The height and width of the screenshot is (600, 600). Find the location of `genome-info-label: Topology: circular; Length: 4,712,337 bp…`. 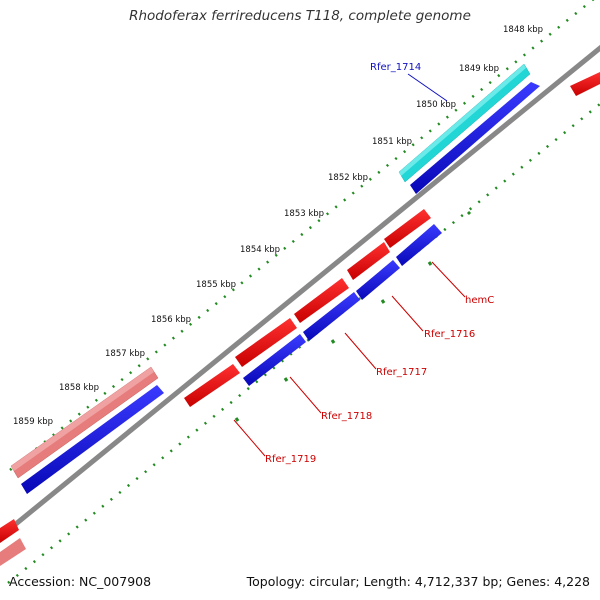

genome-info-label: Topology: circular; Length: 4,712,337 bp… is located at coordinates (418, 581).